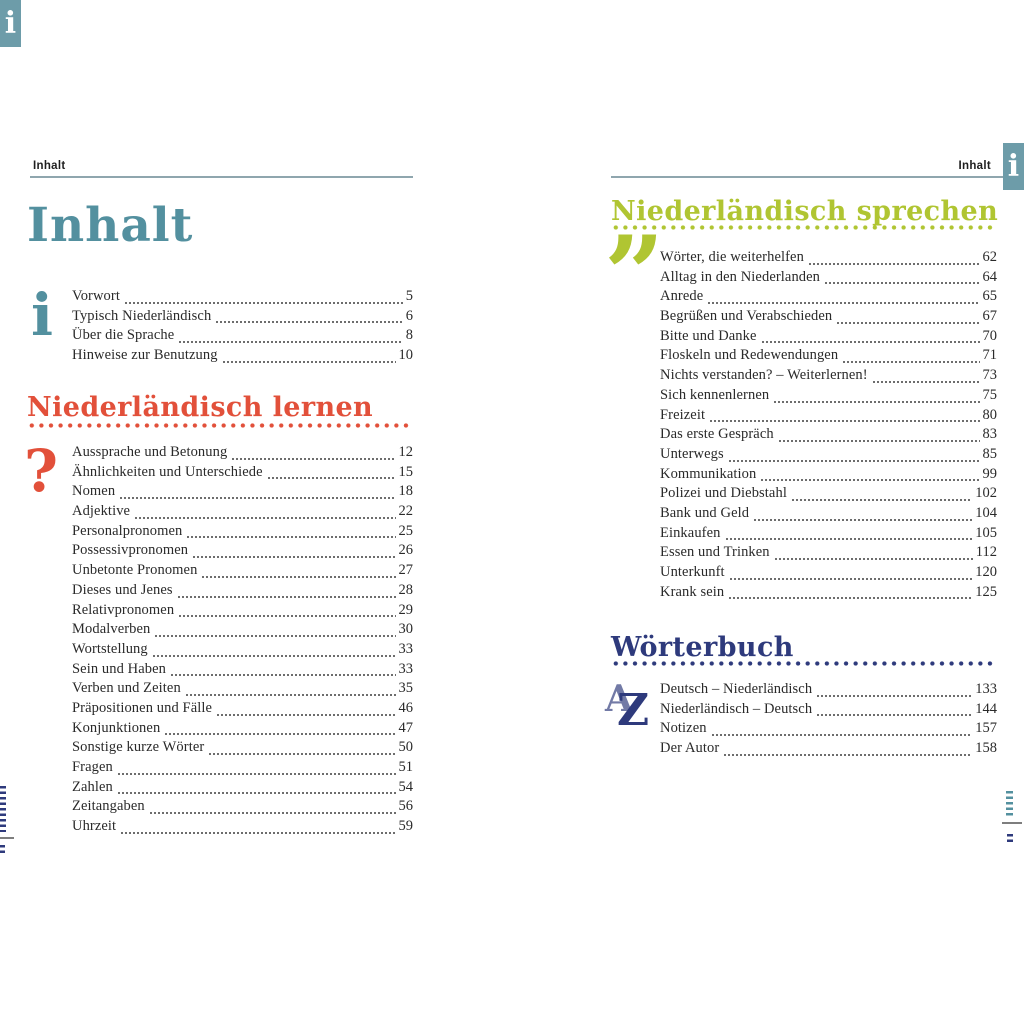 The image size is (1024, 1024). I want to click on toc-entry-label: Adjektive, so click(101, 511).